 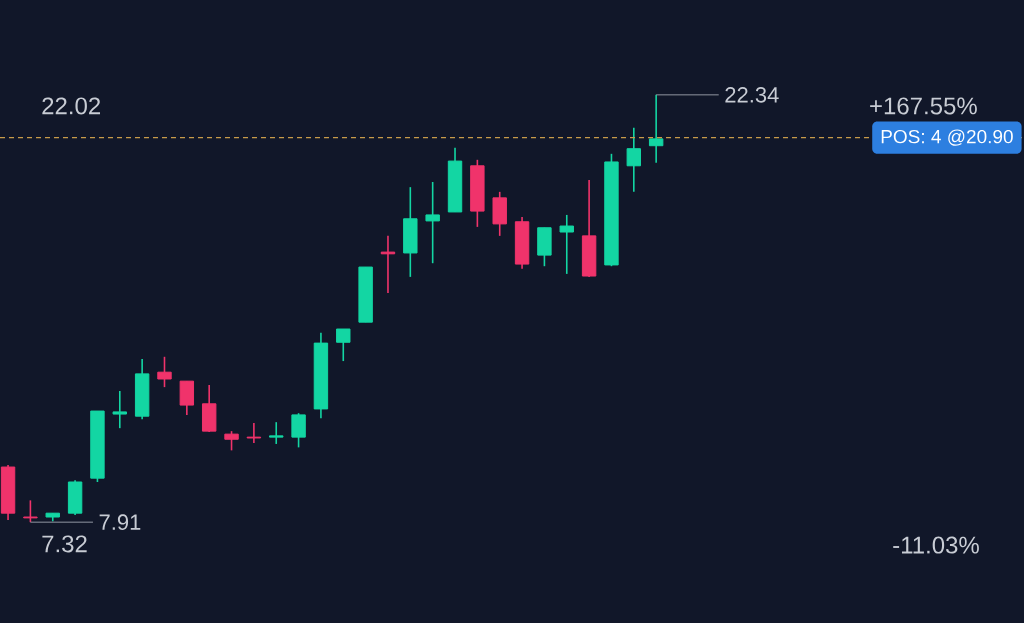 I want to click on text: +167.55%, so click(x=923, y=106).